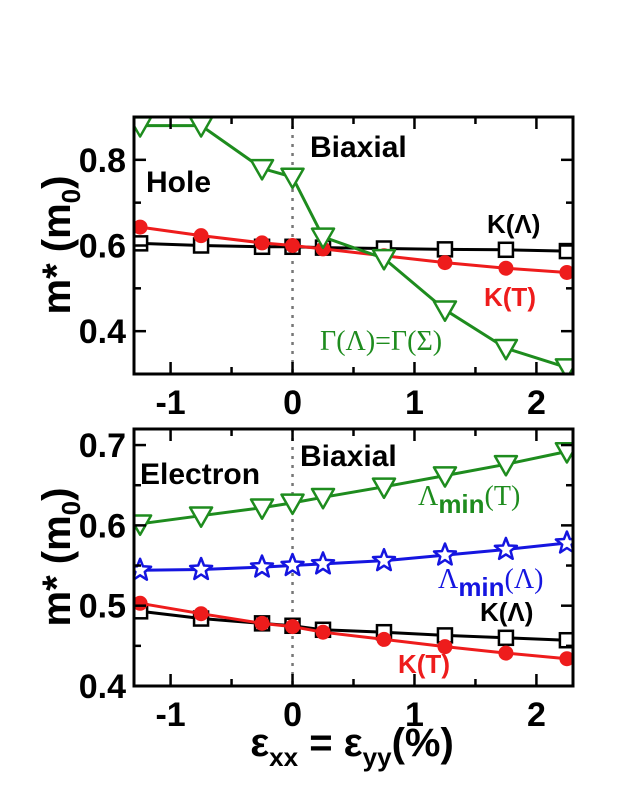 This screenshot has width=623, height=806. What do you see at coordinates (102, 446) in the screenshot?
I see `bottom-y-tick-label: 0.7` at bounding box center [102, 446].